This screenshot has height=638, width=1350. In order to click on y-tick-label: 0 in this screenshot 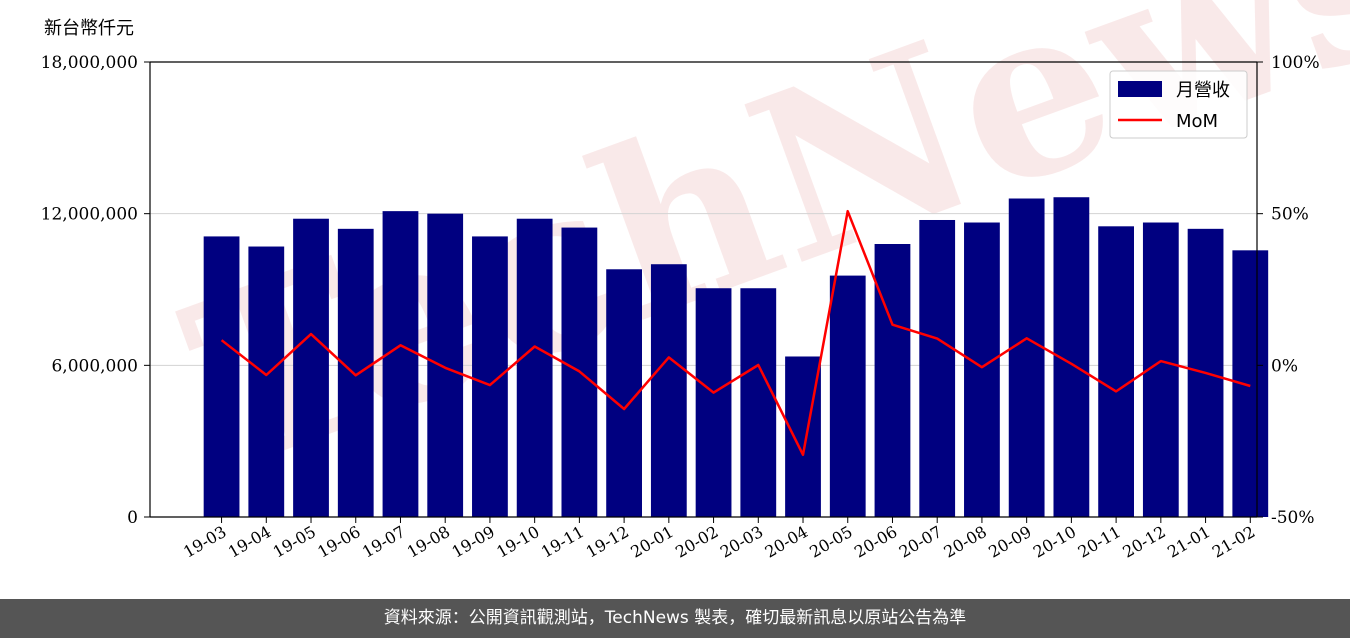, I will do `click(132, 518)`.